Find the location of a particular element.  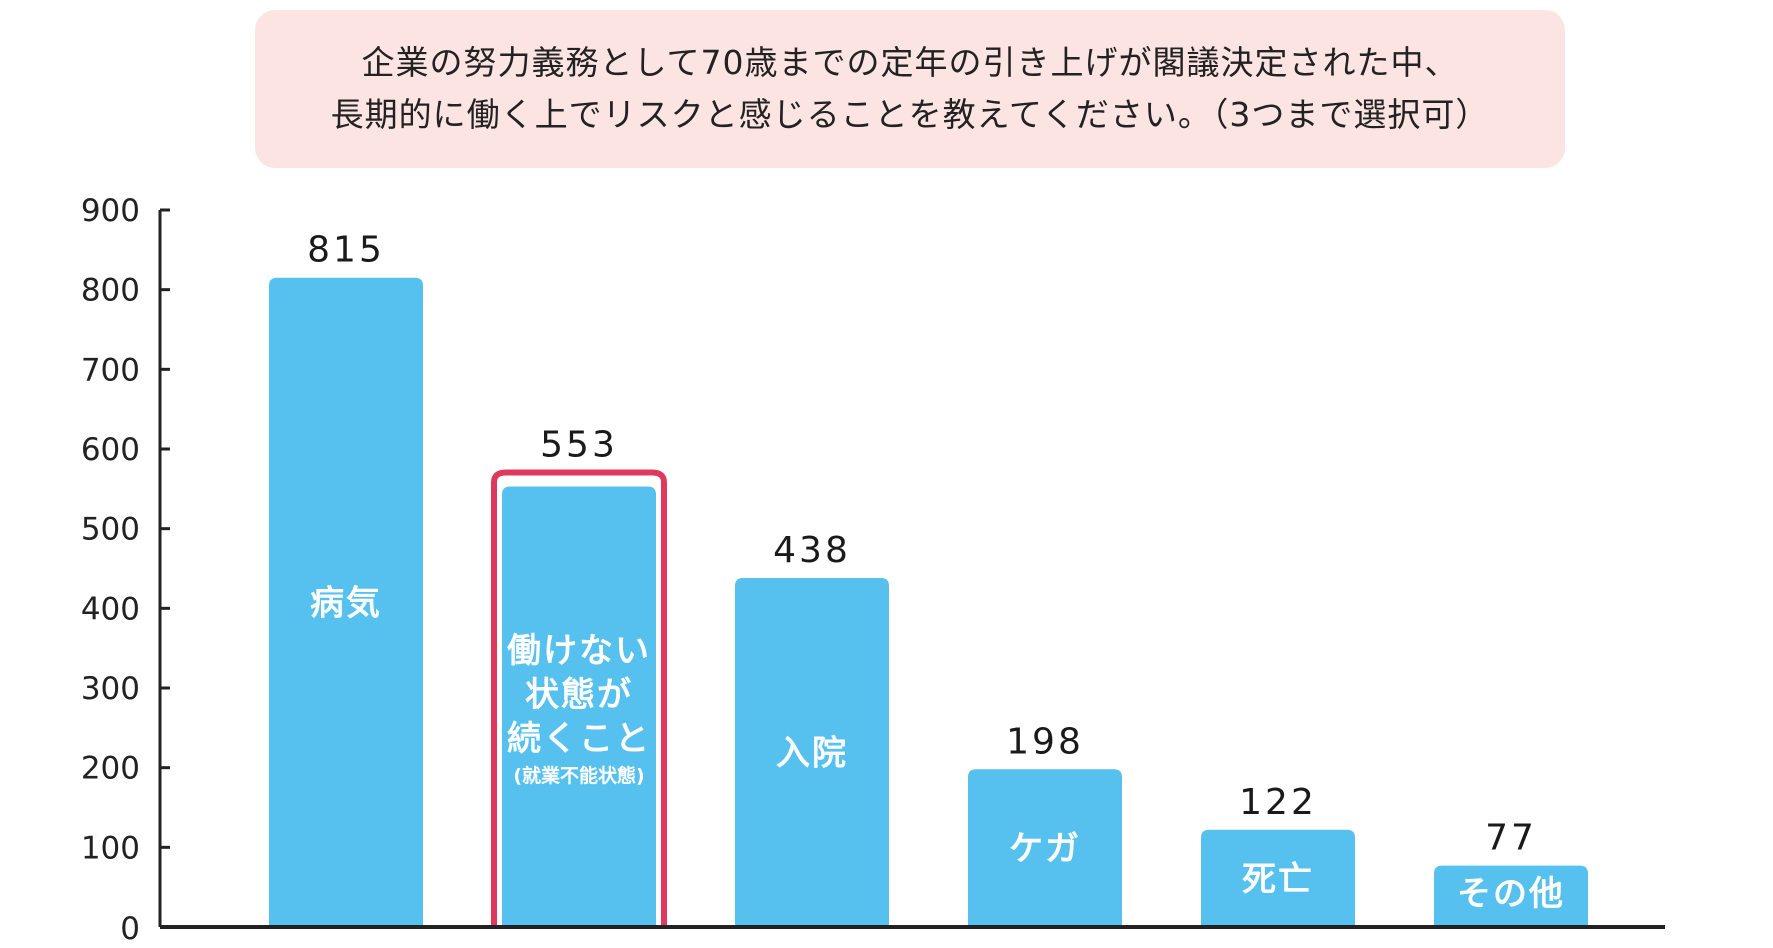

question-line-2: 長期的に働く上でリスクと感じることを教えてください。（3つまで選択可） is located at coordinates (910, 114).